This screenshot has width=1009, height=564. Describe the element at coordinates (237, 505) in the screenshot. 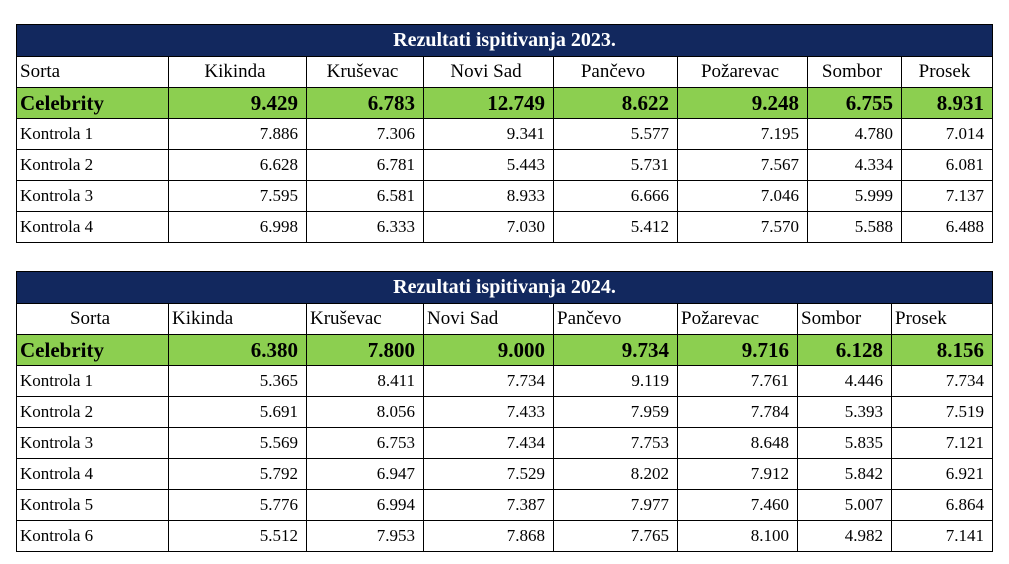

I see `cell-value: 5.776` at that location.